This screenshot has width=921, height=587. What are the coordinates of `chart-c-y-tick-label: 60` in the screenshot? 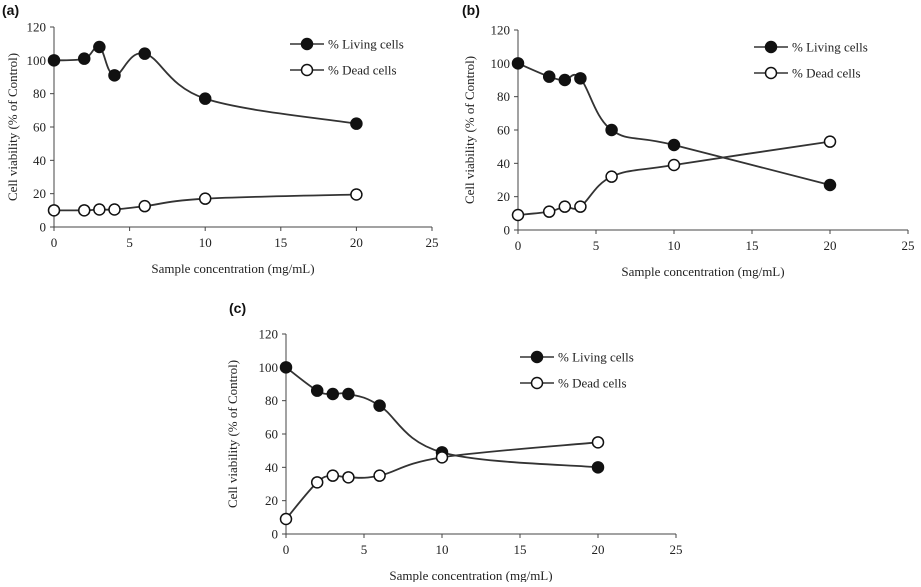 It's located at (271, 434).